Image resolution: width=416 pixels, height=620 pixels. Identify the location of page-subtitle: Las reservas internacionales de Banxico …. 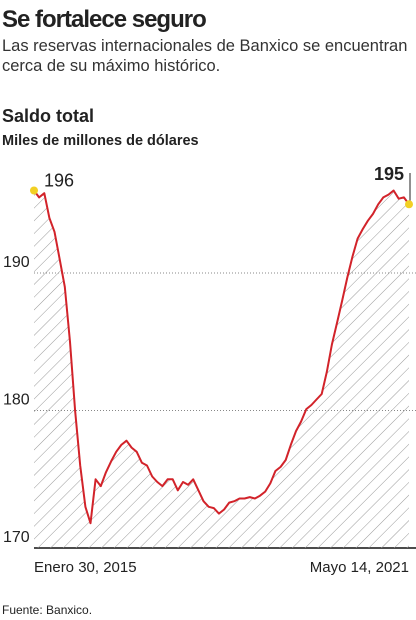
(205, 56).